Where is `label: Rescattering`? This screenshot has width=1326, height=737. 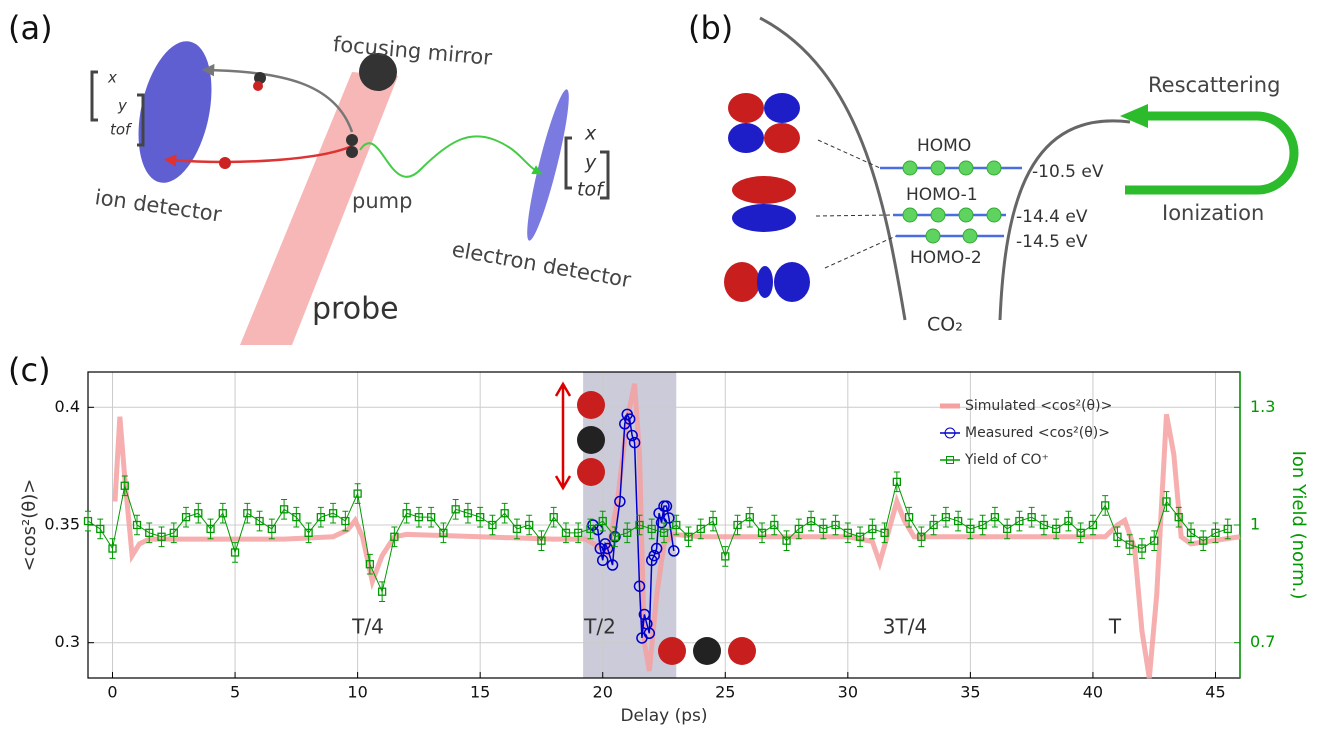 label: Rescattering is located at coordinates (1214, 85).